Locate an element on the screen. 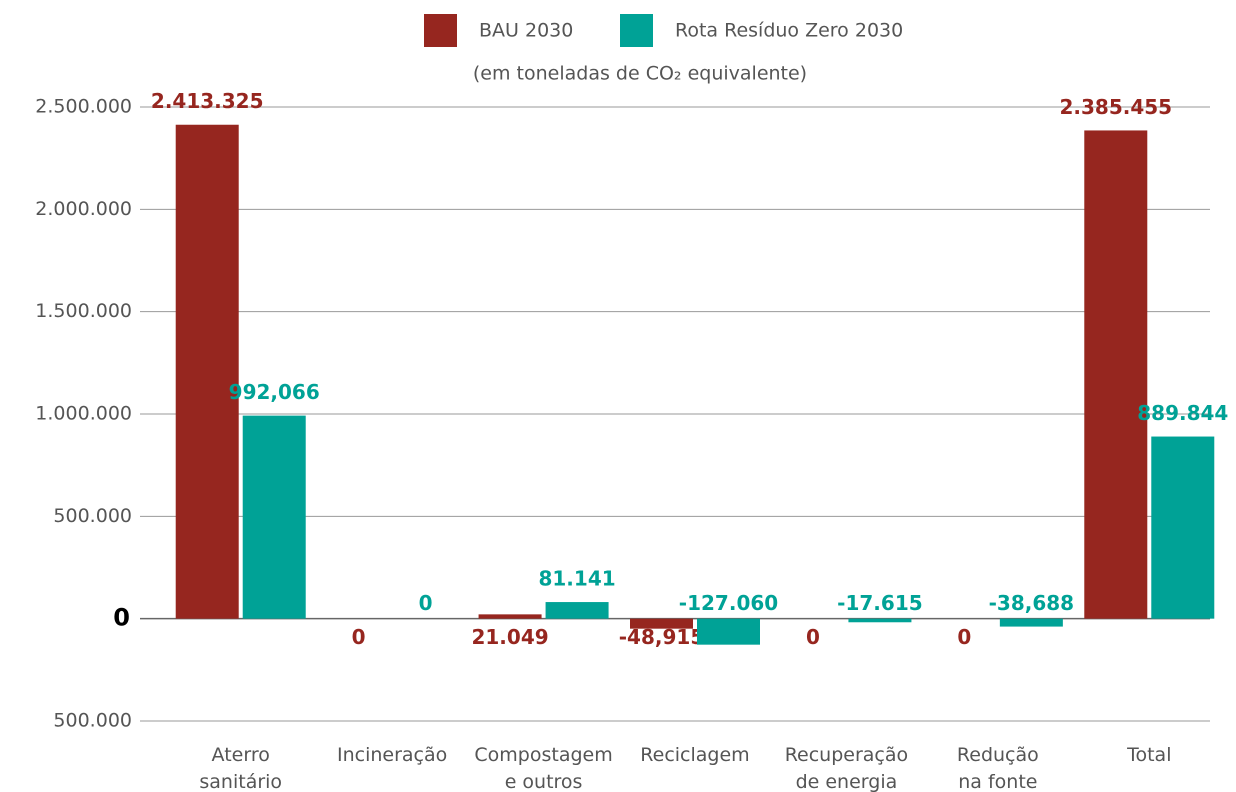  x-tick-line: Incineração is located at coordinates (392, 755).